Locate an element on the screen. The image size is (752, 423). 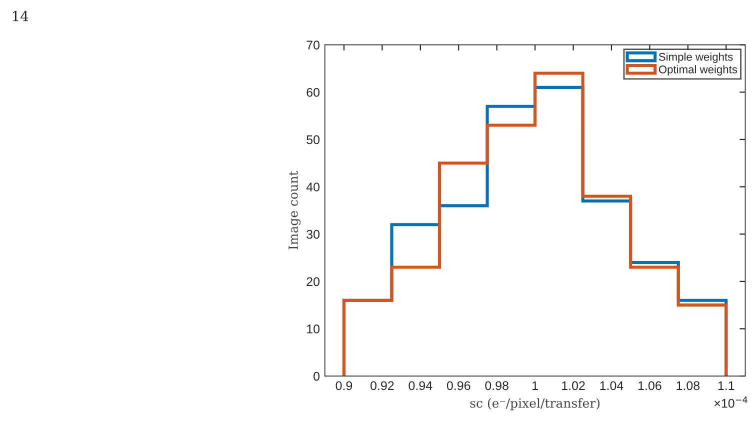
x-tick-label: 1.06 is located at coordinates (650, 385).